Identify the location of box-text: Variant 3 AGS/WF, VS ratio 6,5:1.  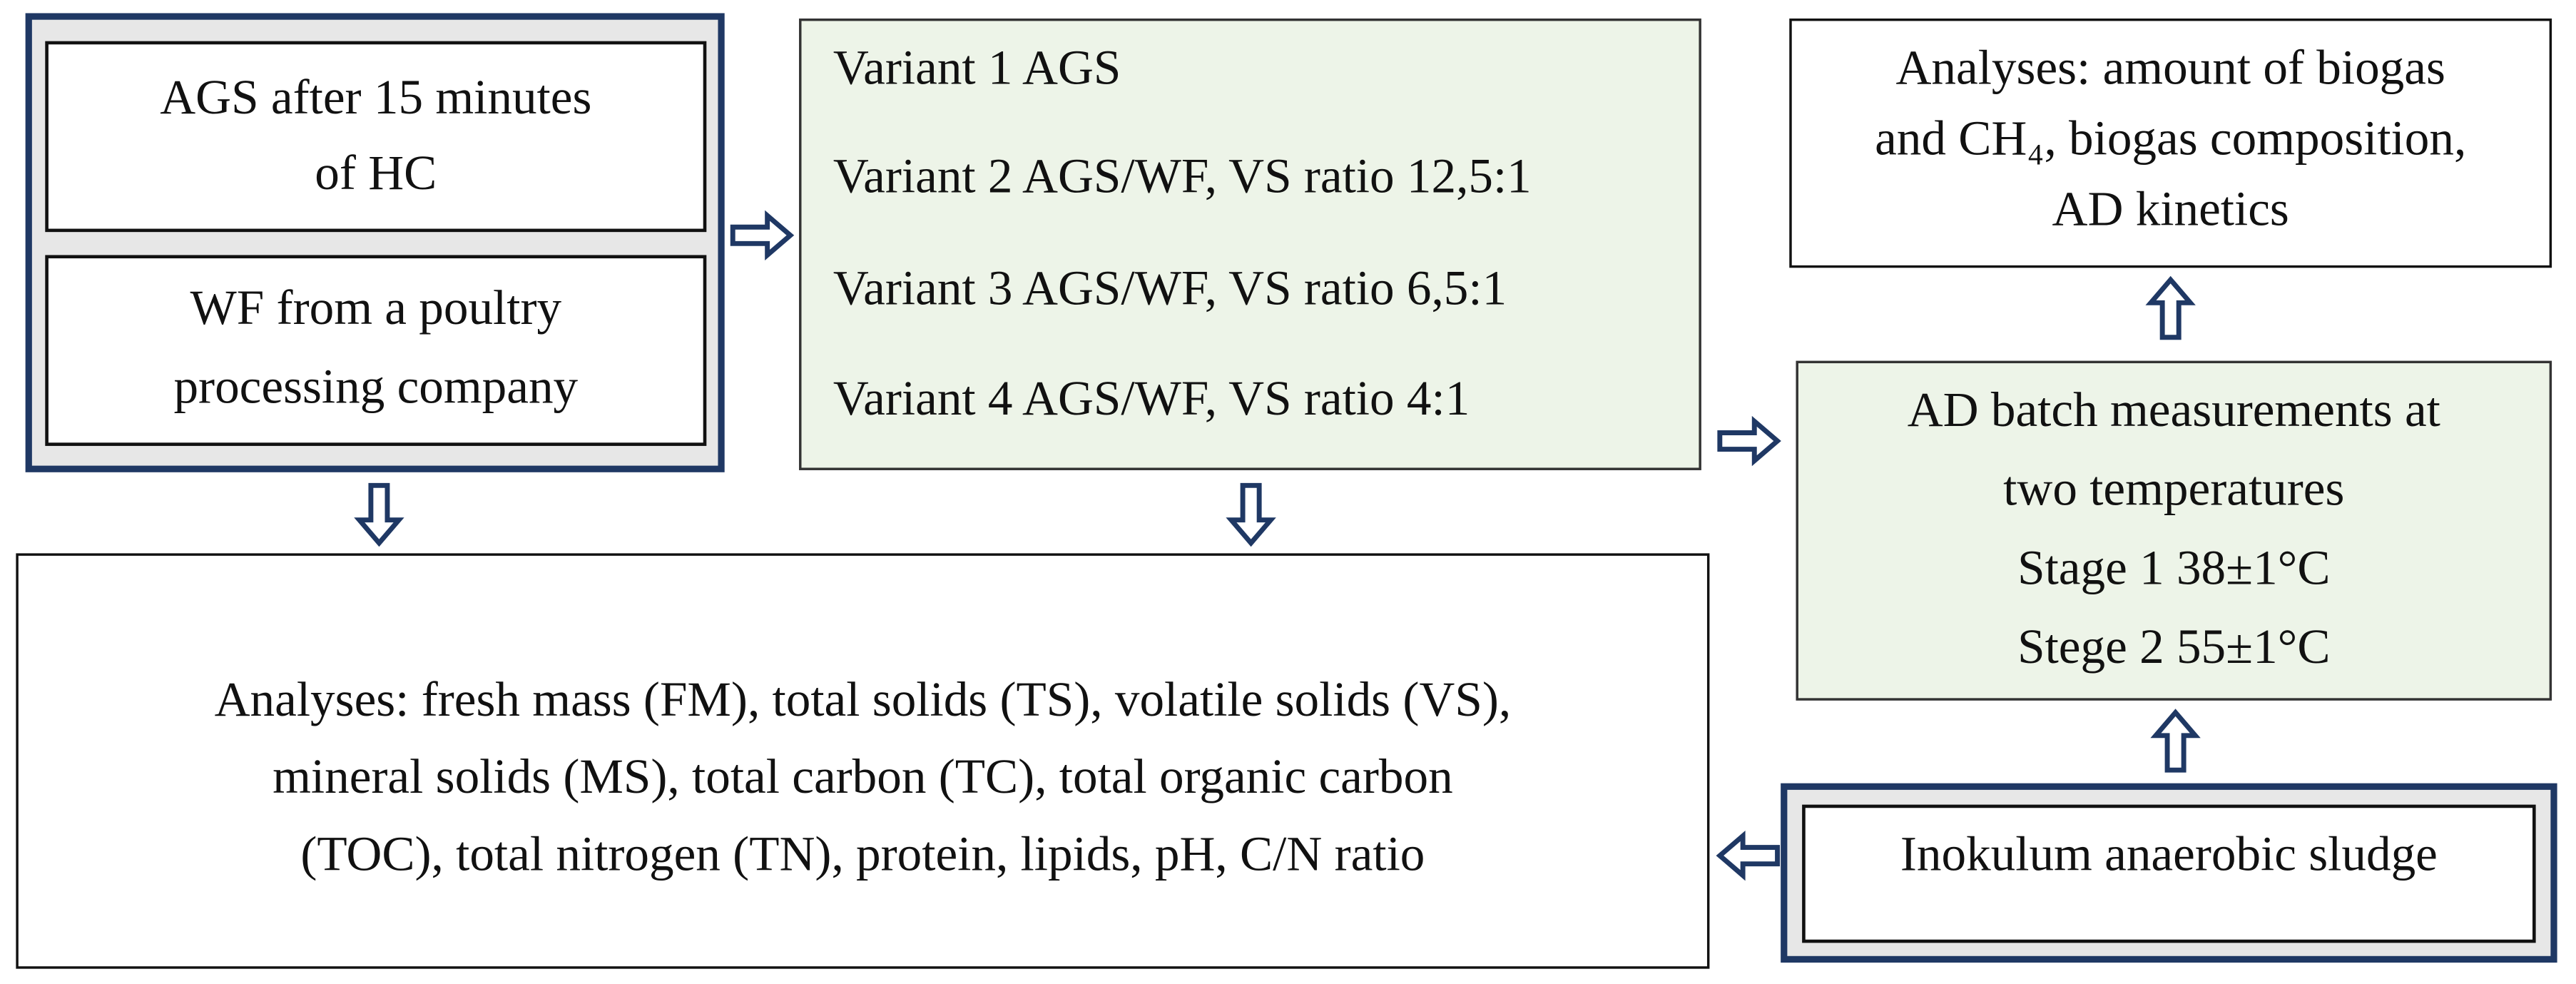
(1170, 287).